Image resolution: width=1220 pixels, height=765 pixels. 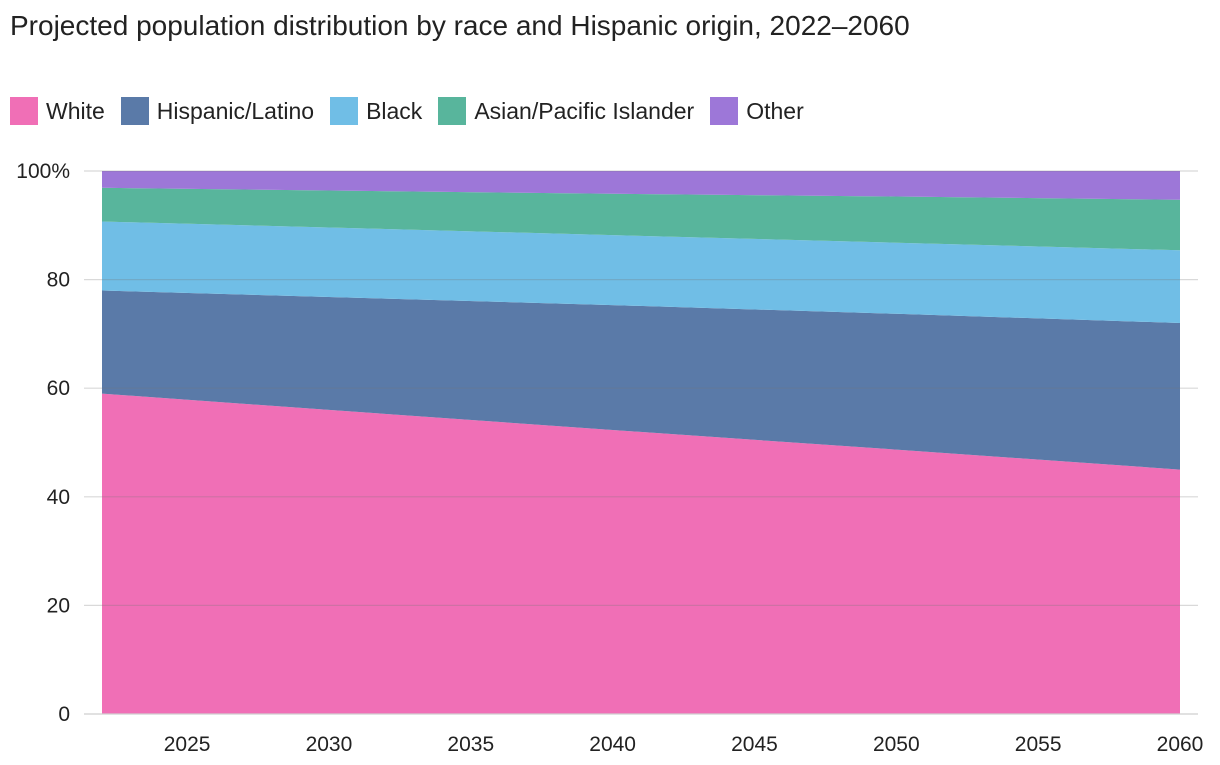 What do you see at coordinates (43, 171) in the screenshot?
I see `y-tick-label: 100%` at bounding box center [43, 171].